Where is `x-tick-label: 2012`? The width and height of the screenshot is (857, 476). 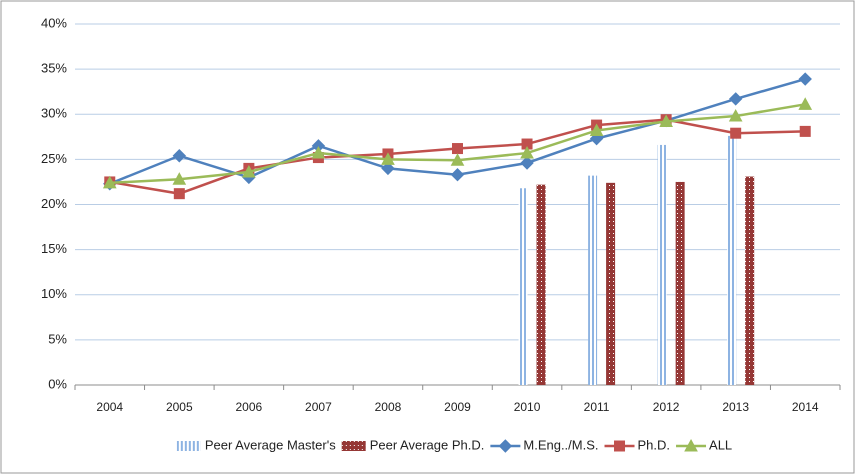
x-tick-label: 2012 is located at coordinates (666, 407).